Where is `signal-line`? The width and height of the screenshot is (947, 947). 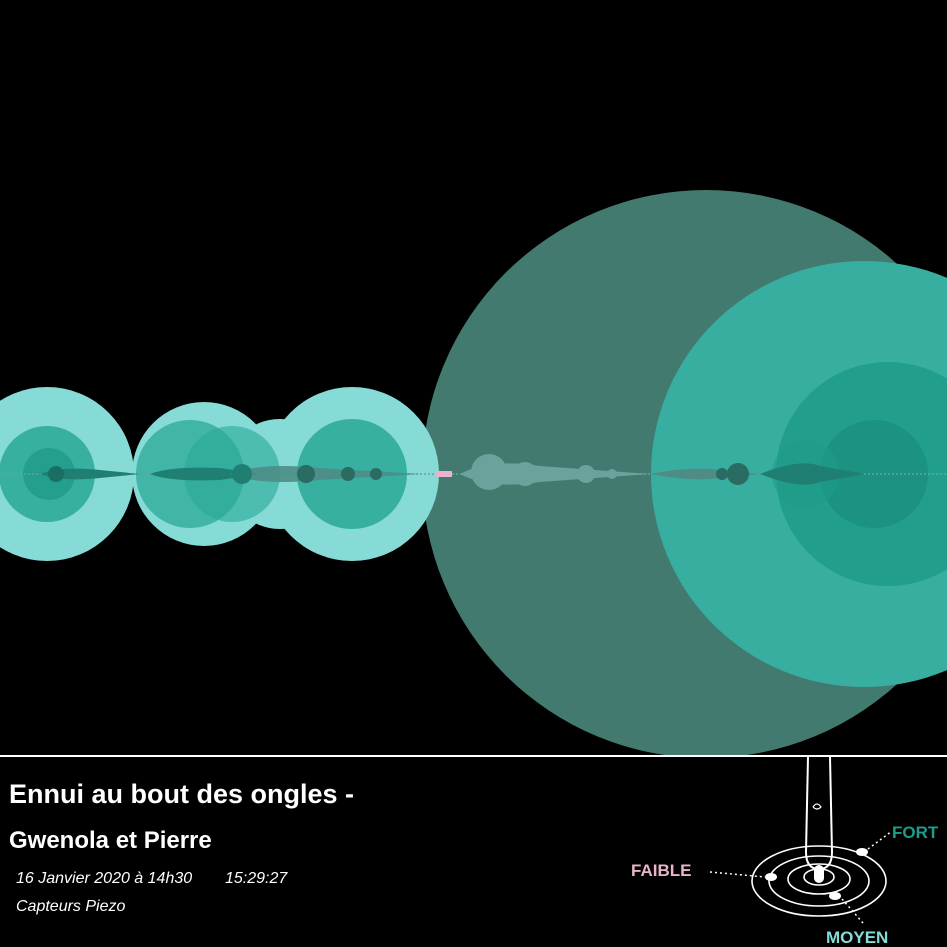
signal-line is located at coordinates (473, 472).